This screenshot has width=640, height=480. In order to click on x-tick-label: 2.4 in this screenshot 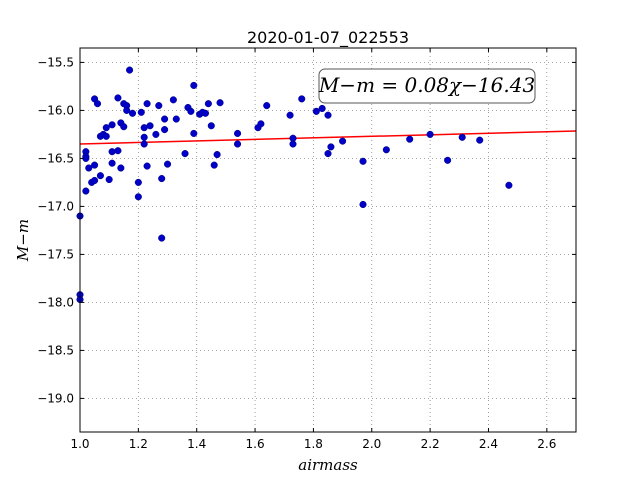, I will do `click(488, 444)`.